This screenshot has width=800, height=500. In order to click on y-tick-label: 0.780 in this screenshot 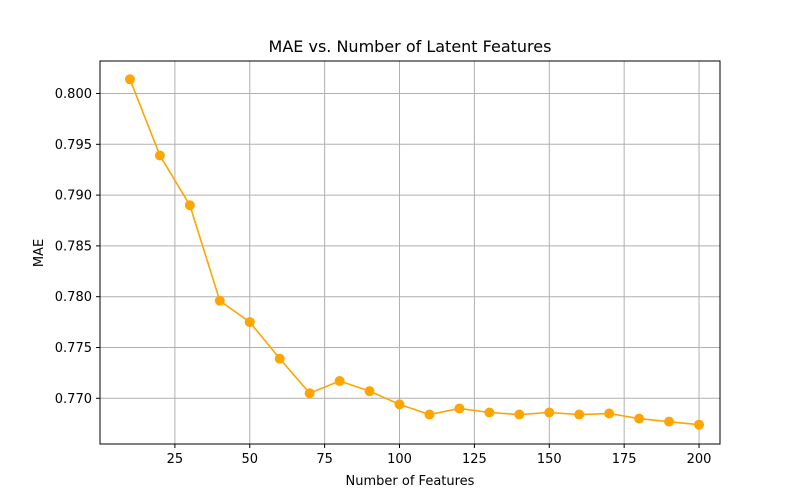, I will do `click(73, 297)`.